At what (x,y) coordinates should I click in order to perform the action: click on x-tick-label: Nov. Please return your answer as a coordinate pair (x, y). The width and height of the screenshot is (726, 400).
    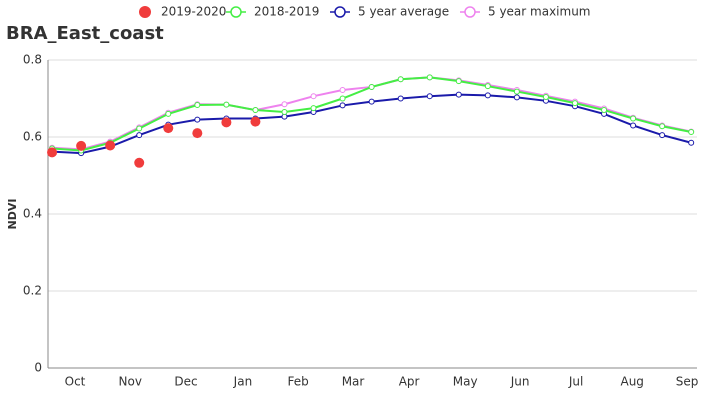
    Looking at the image, I should click on (130, 382).